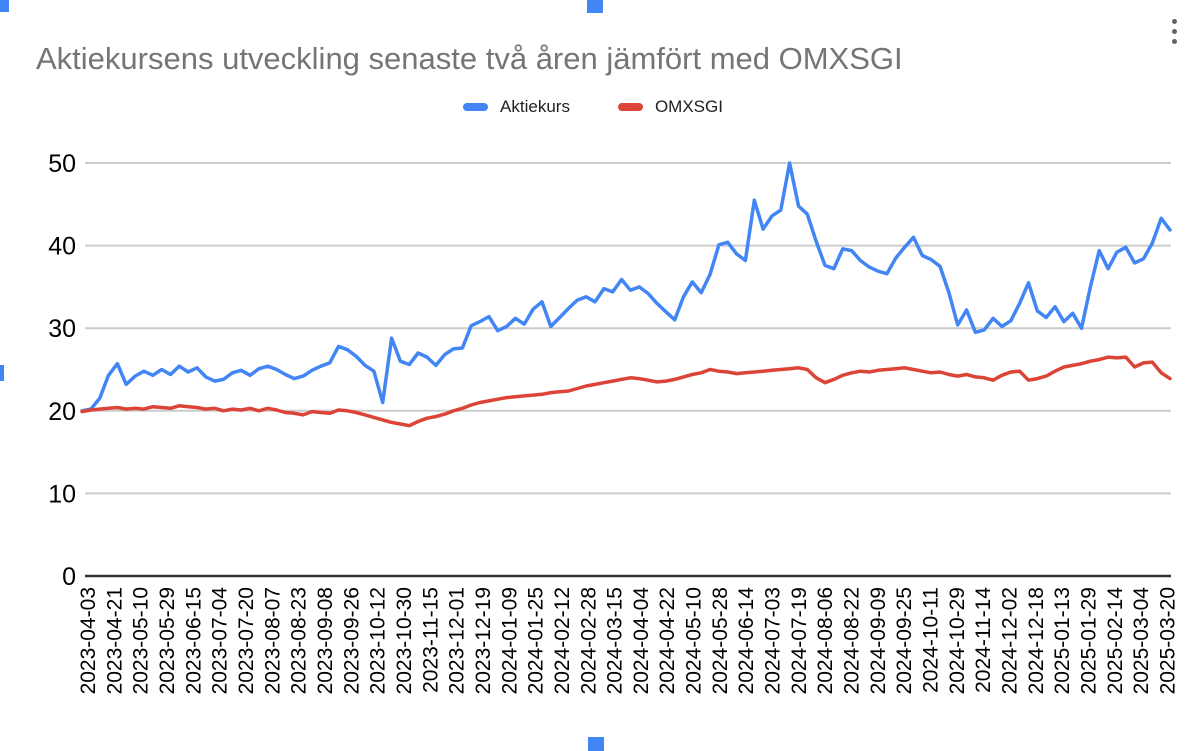 Image resolution: width=1186 pixels, height=751 pixels. Describe the element at coordinates (1010, 640) in the screenshot. I see `svg-text: 2024-12-02` at that location.